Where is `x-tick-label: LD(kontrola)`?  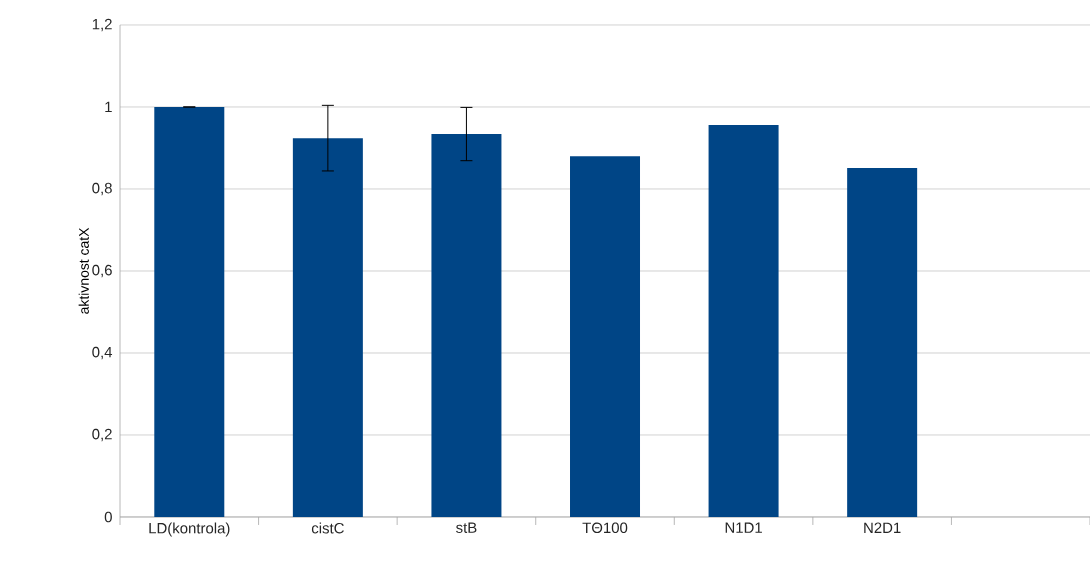
x-tick-label: LD(kontrola) is located at coordinates (189, 529).